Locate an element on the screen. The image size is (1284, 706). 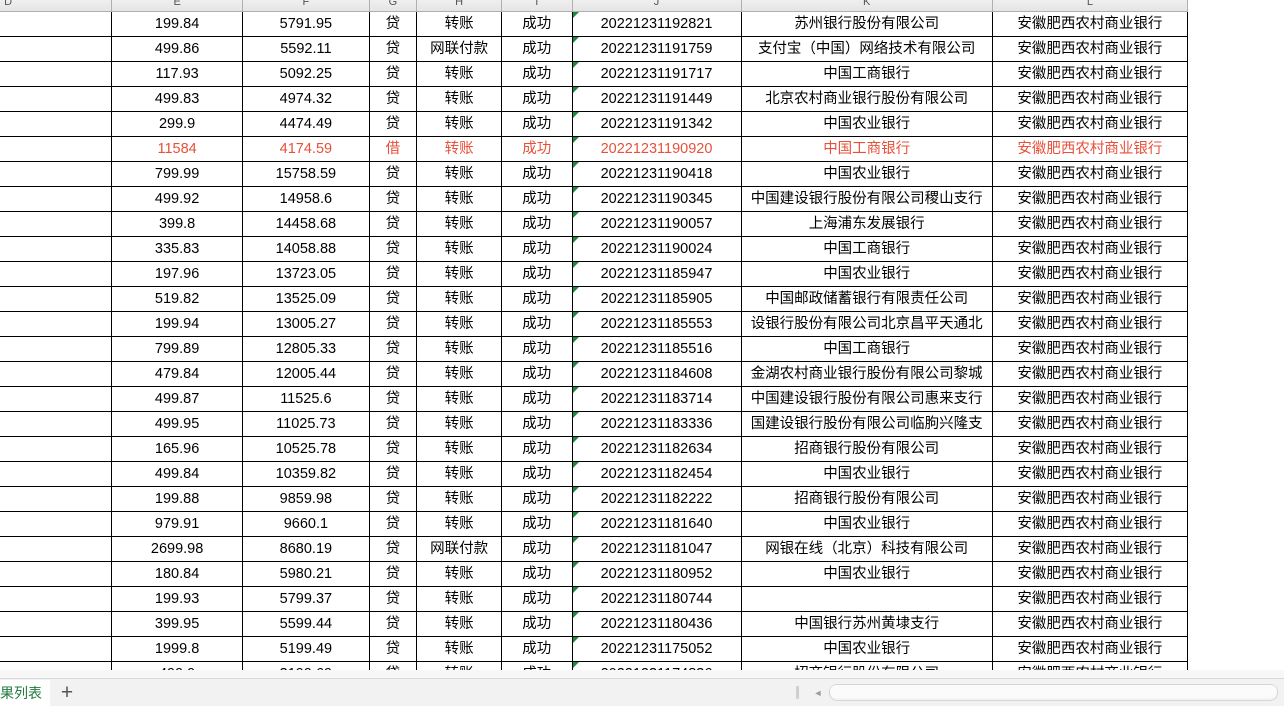
cell-account: 06007680017 is located at coordinates (56, 149).